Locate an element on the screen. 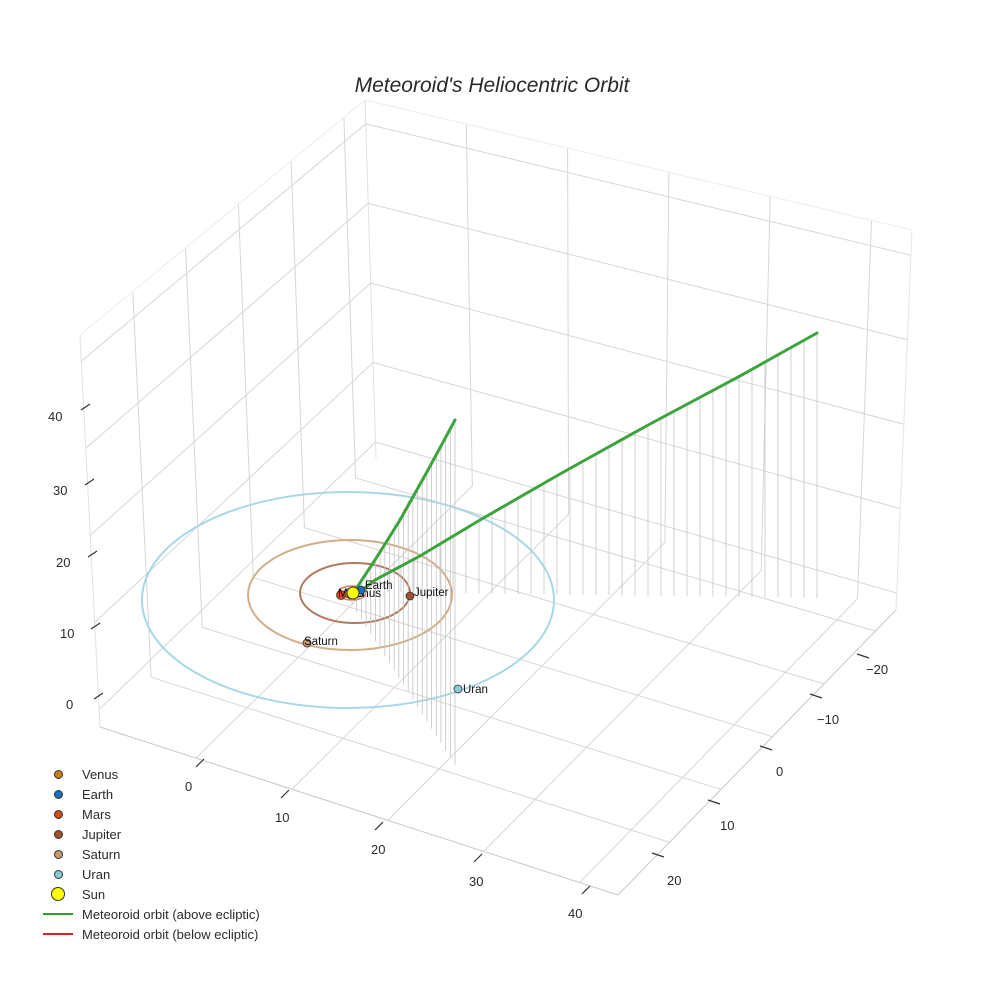 The height and width of the screenshot is (984, 984). legend-item-uran: Uran is located at coordinates (149, 874).